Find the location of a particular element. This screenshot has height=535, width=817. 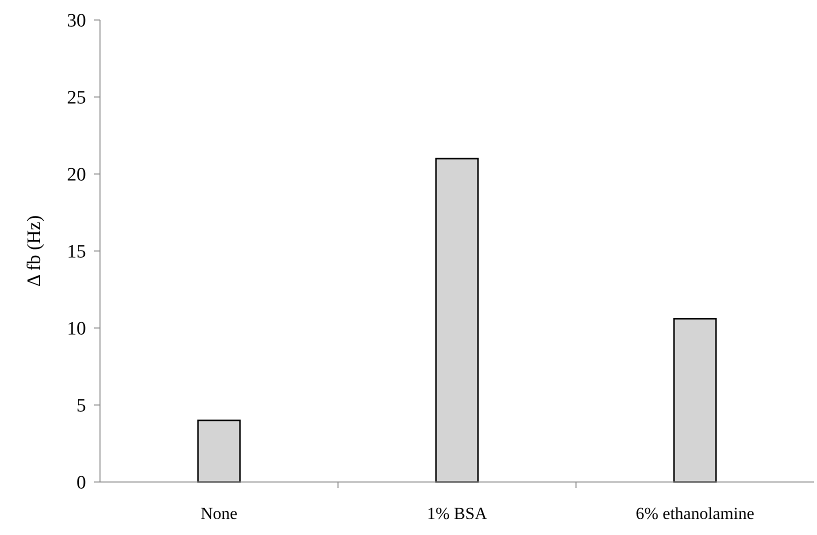

y-tick-label: 0 is located at coordinates (81, 483).